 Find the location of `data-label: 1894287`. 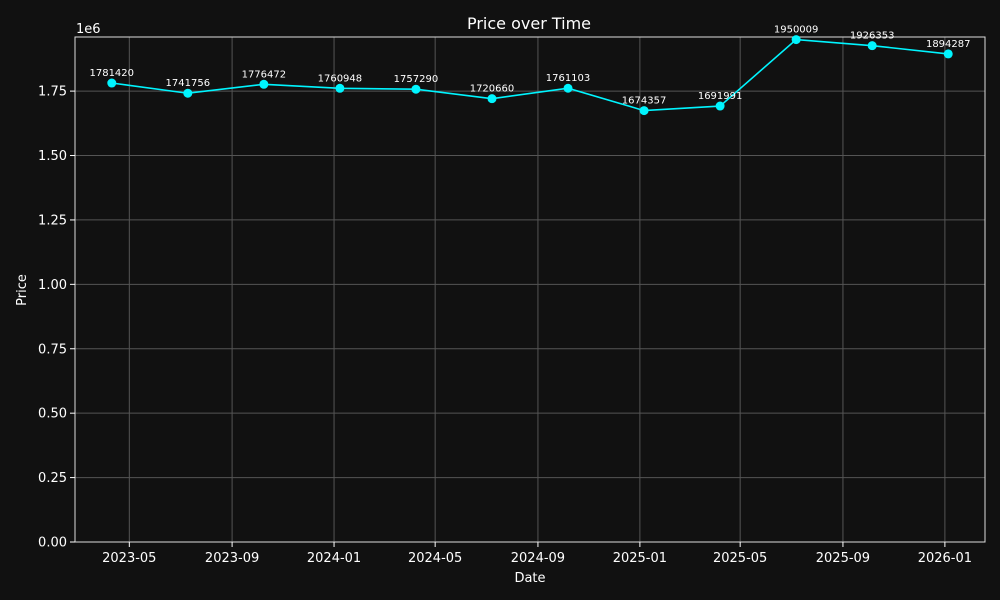

data-label: 1894287 is located at coordinates (948, 44).